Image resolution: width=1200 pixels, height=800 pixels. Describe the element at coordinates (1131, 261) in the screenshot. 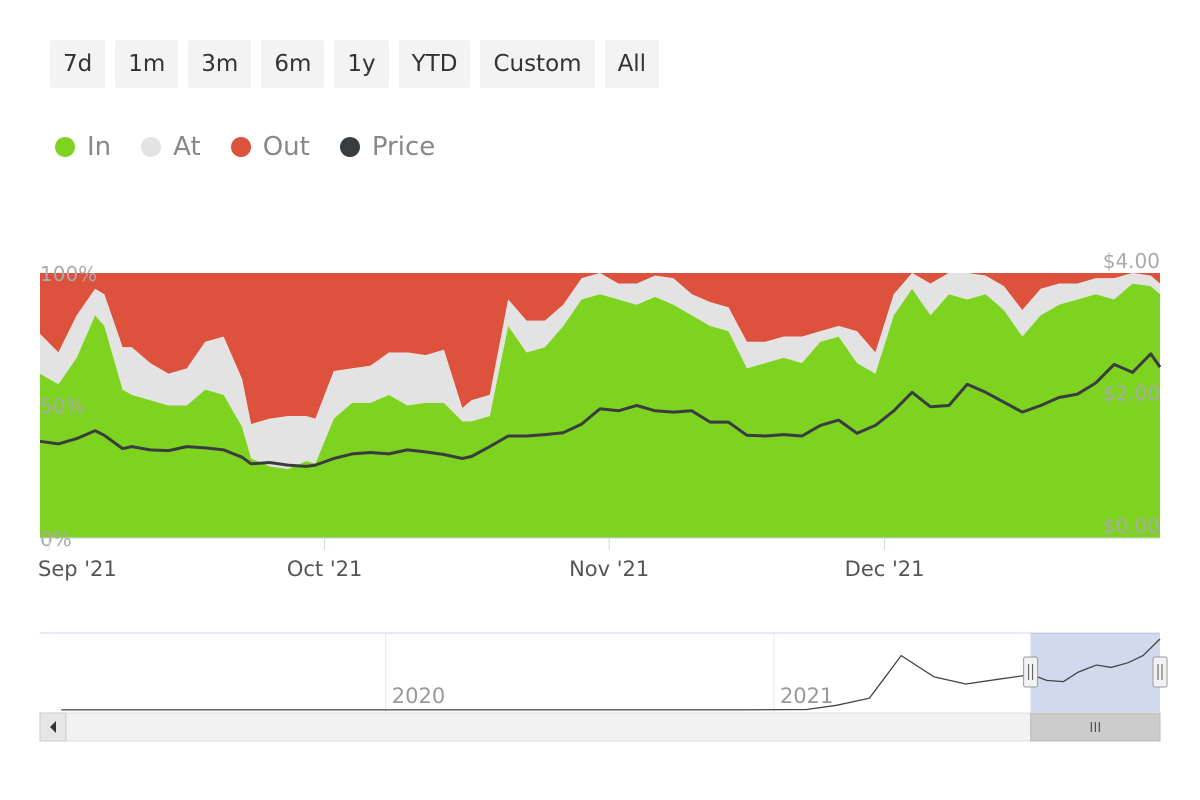

I see `y-right-tick-label: $4.00` at that location.